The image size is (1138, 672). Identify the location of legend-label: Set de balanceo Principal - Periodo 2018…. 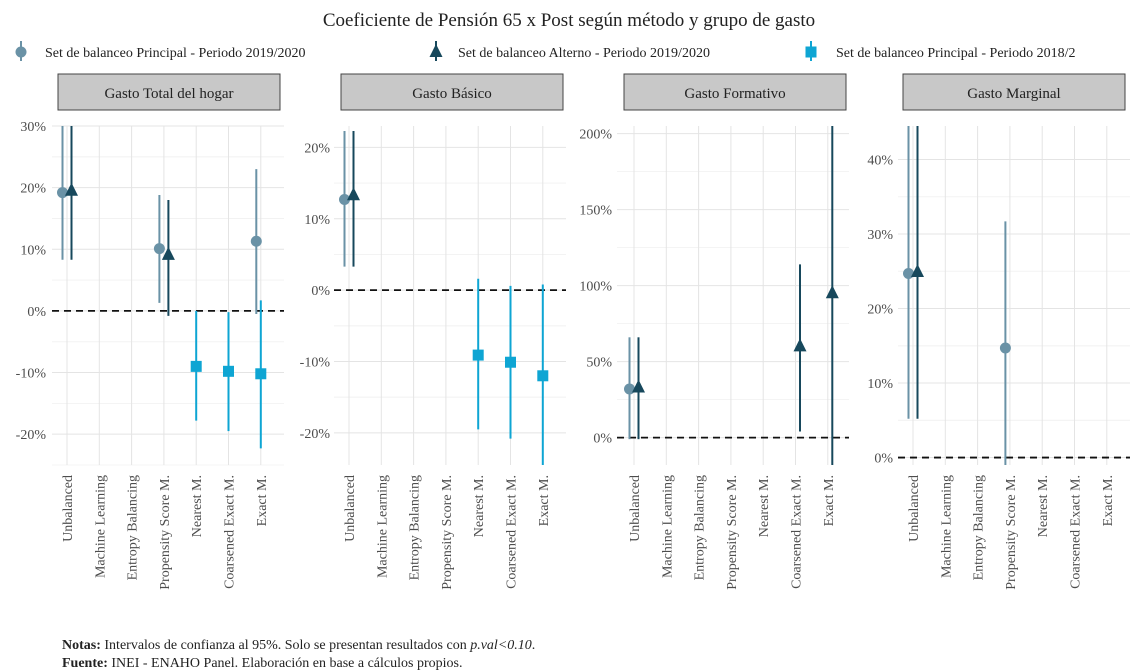
(956, 53).